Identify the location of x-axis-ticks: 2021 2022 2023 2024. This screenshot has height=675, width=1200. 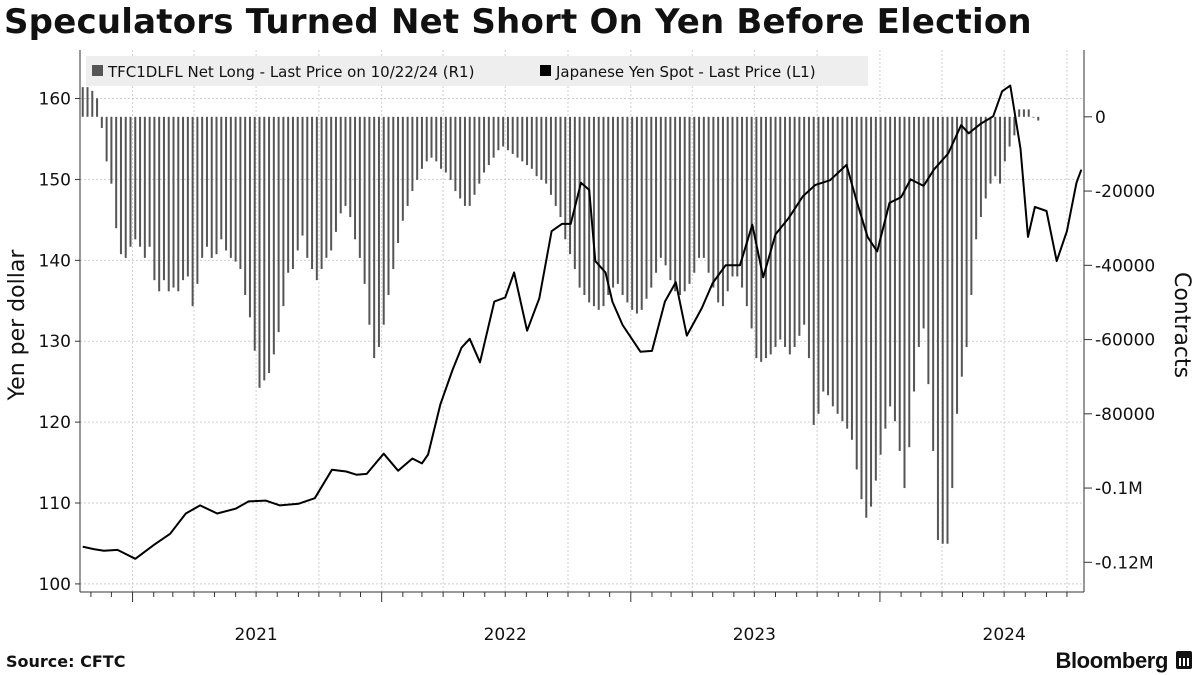
(579, 618).